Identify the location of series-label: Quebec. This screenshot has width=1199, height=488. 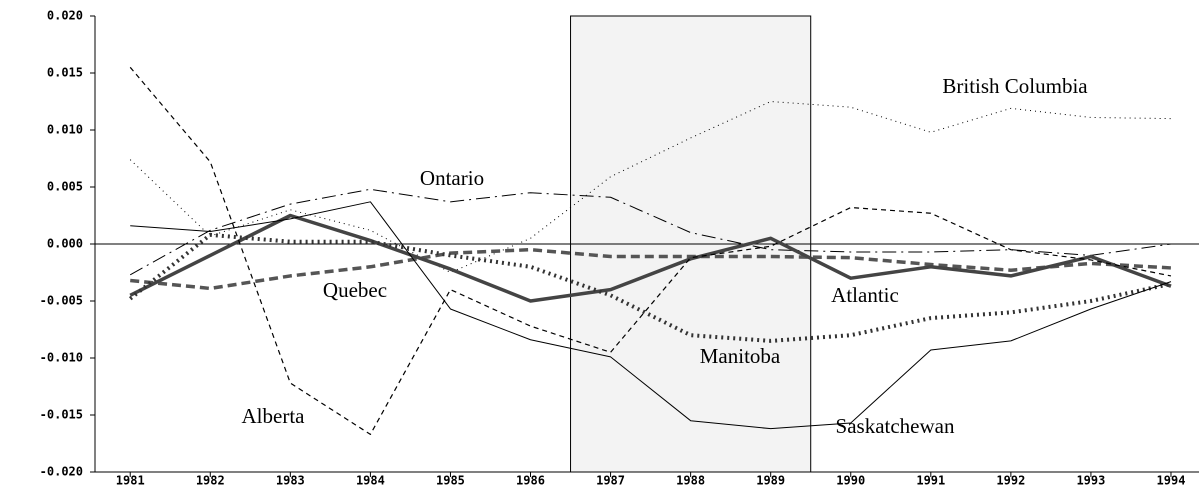
(355, 290).